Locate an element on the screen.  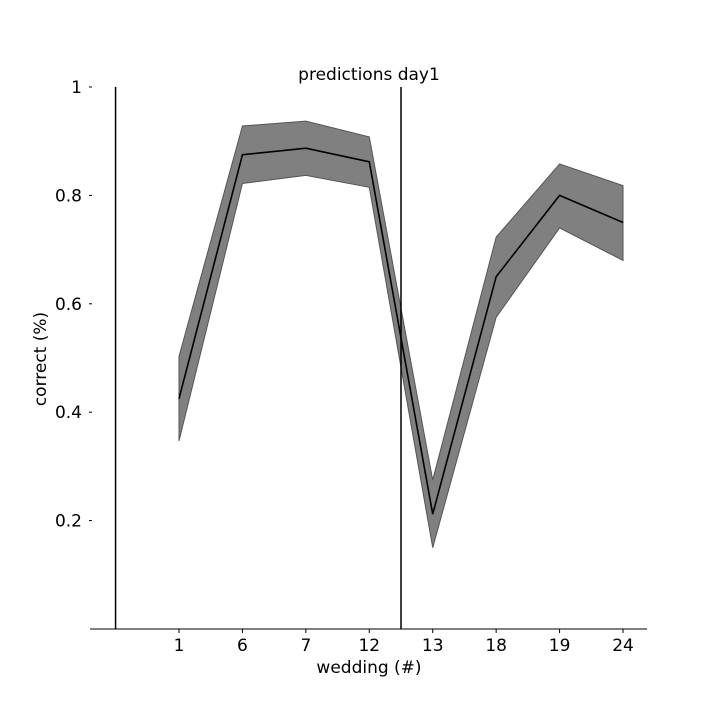
x-tick-label-24: 24 is located at coordinates (623, 646).